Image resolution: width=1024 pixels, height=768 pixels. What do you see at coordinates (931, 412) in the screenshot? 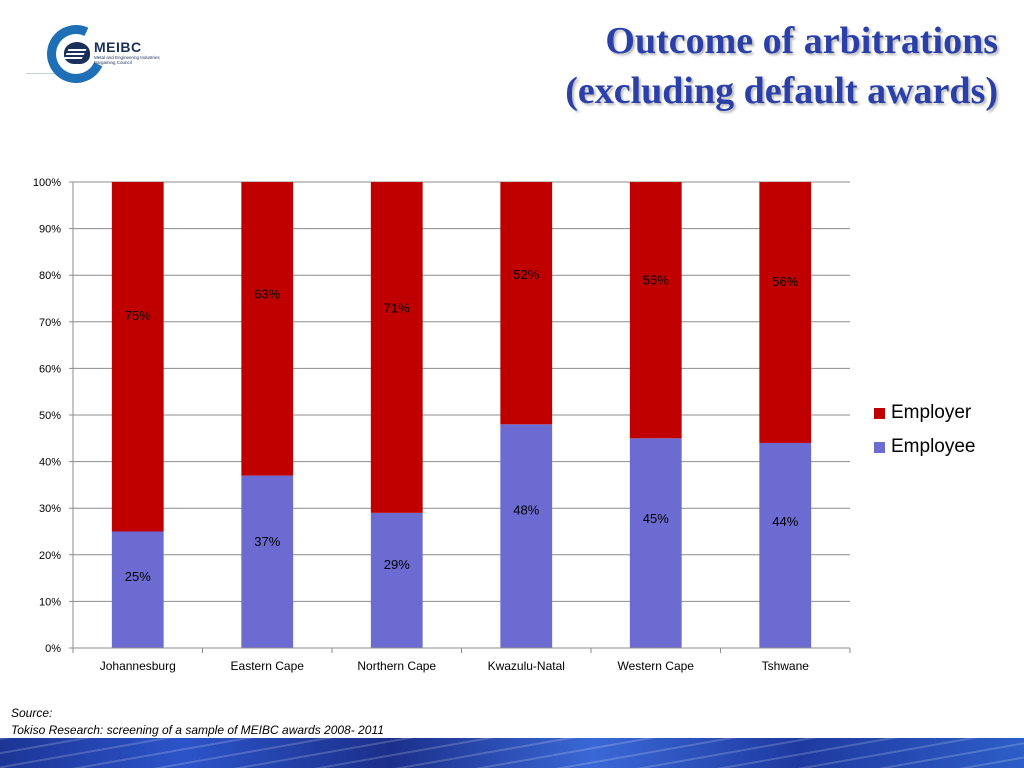
I see `legend-label-employer: Employer` at bounding box center [931, 412].